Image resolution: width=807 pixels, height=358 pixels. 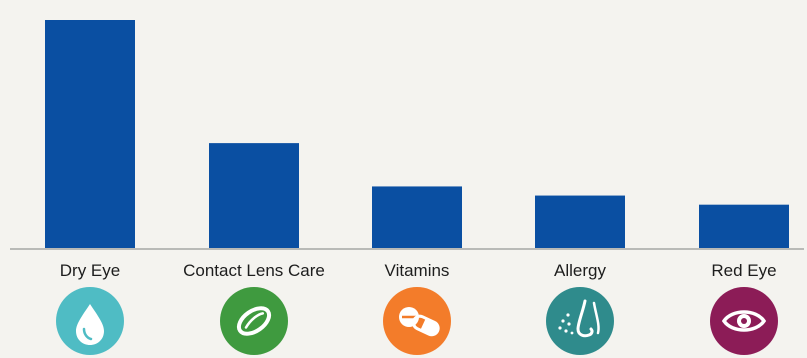 What do you see at coordinates (580, 270) in the screenshot?
I see `category-label-allergy: Allergy` at bounding box center [580, 270].